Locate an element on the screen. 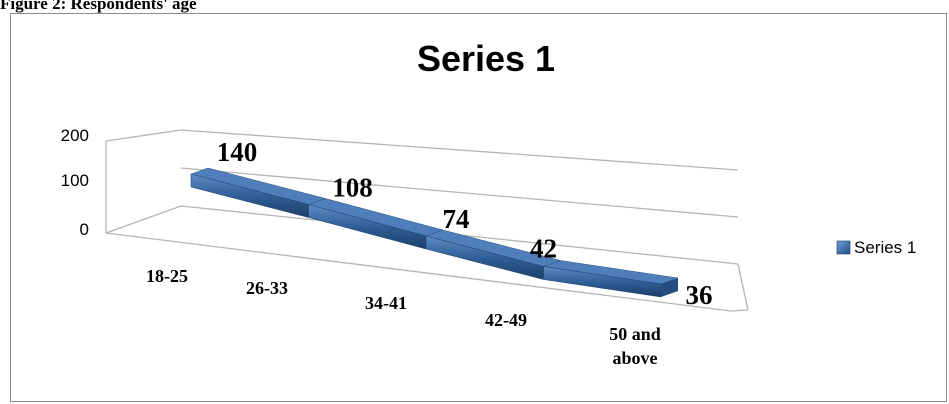  chart-title: Series 1 is located at coordinates (486, 58).